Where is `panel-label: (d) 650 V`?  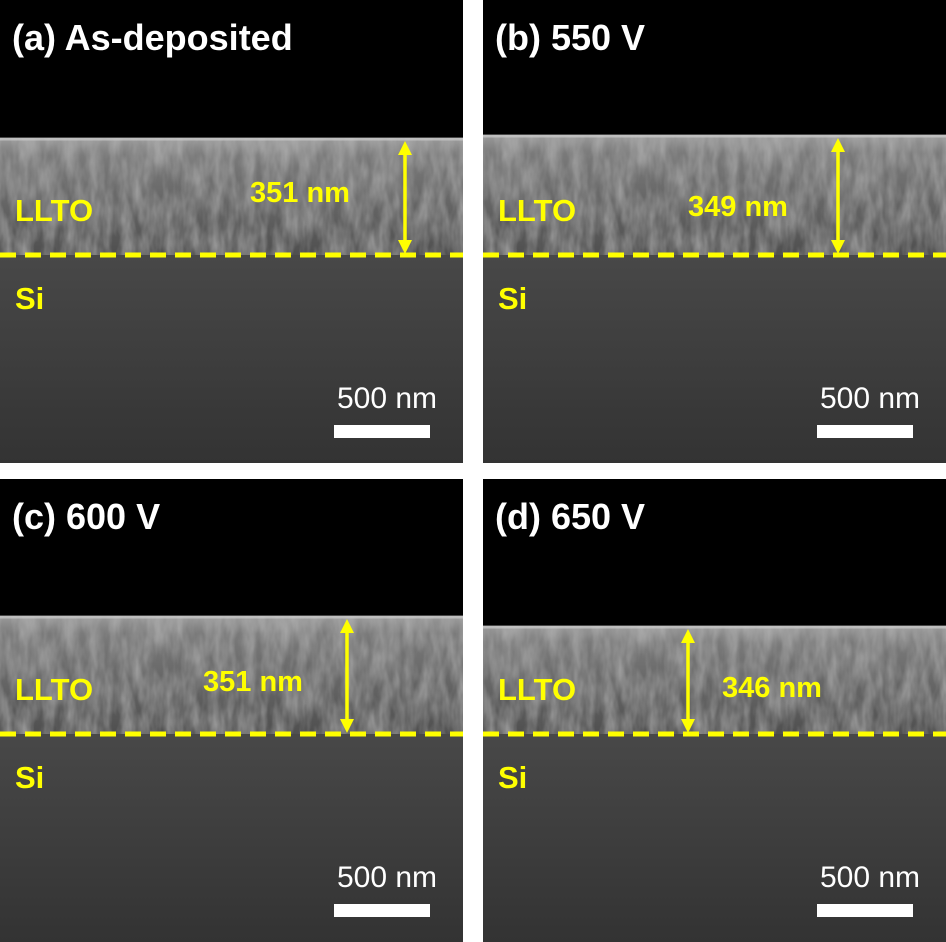
panel-label: (d) 650 V is located at coordinates (570, 516).